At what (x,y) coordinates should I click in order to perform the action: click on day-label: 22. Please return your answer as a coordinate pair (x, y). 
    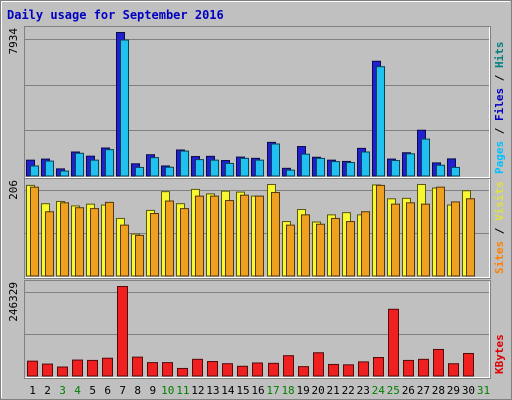
    Looking at the image, I should click on (348, 390).